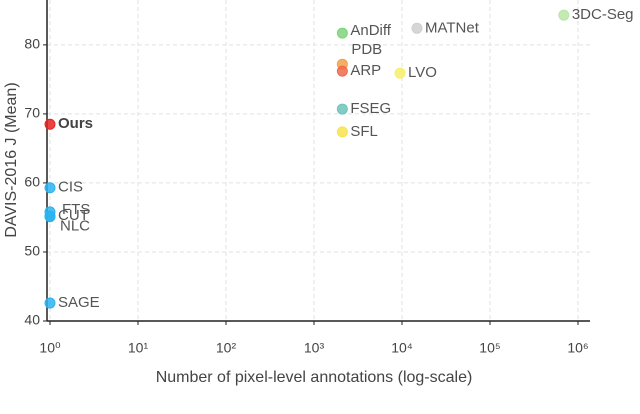 The height and width of the screenshot is (414, 640). I want to click on x-tick-label: 10⁰, so click(50, 348).